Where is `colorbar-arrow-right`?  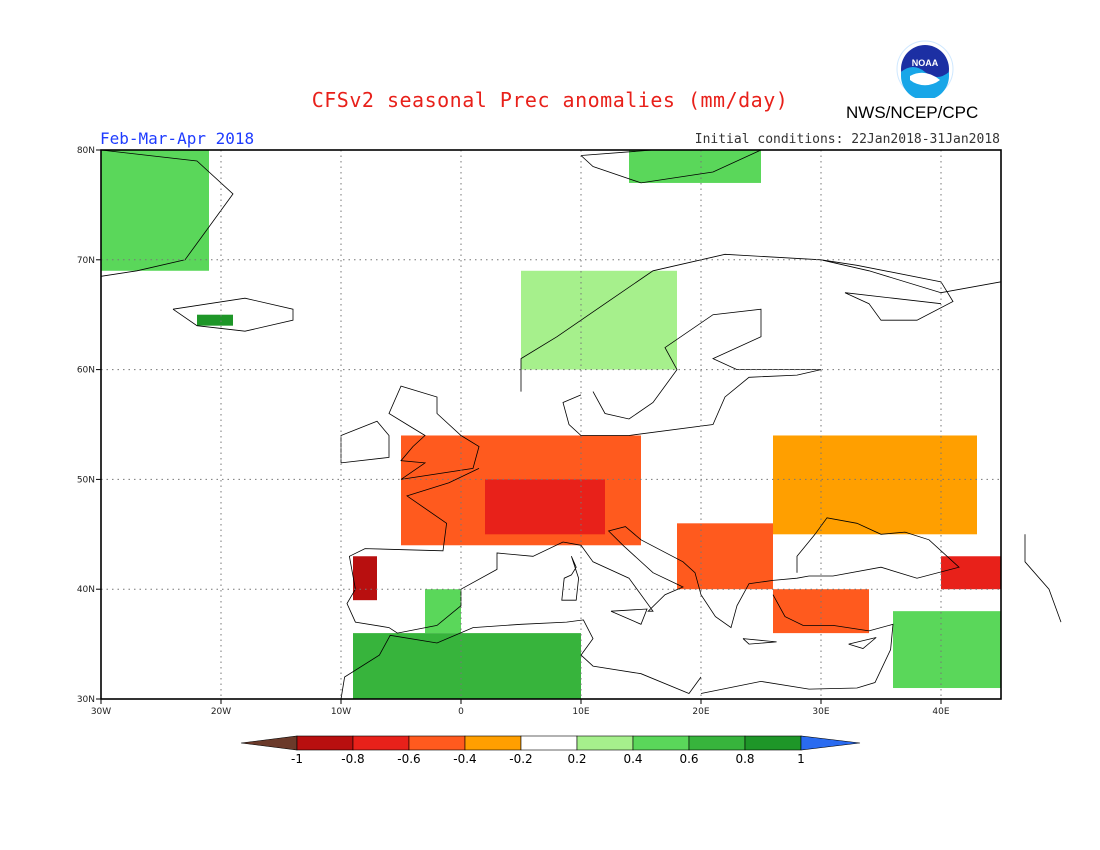 colorbar-arrow-right is located at coordinates (830, 743).